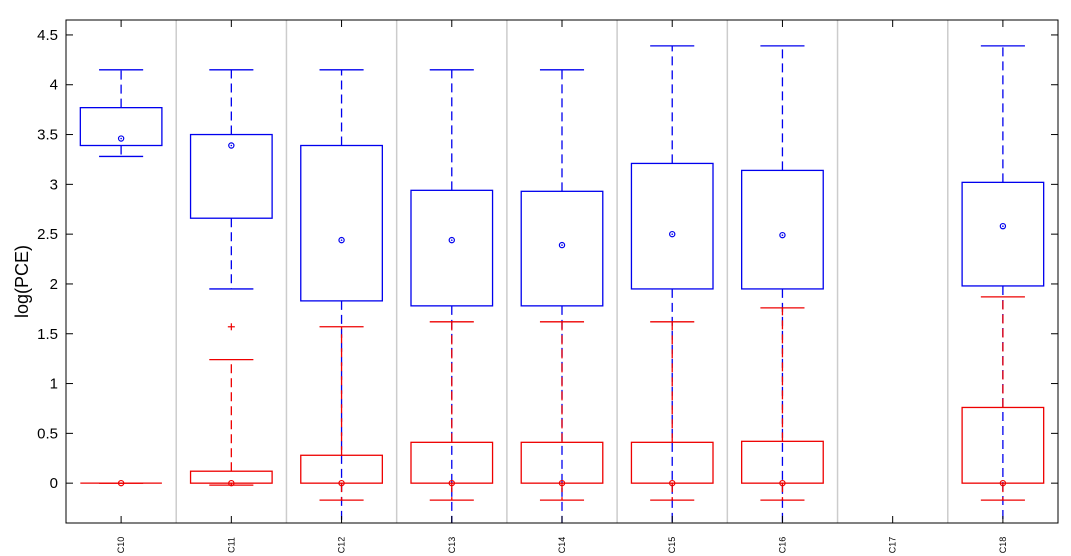 The height and width of the screenshot is (556, 1071). Describe the element at coordinates (22, 281) in the screenshot. I see `y-axis-title: log(PCE)` at that location.